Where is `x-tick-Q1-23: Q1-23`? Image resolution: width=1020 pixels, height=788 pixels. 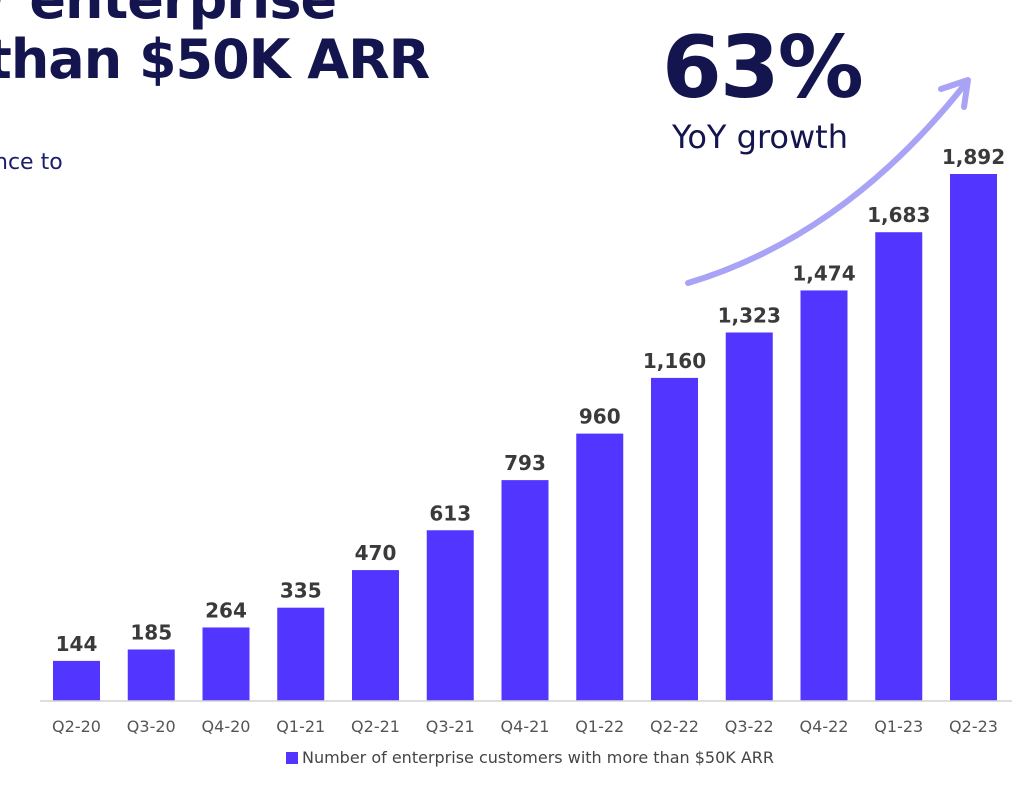 x-tick-Q1-23: Q1-23 is located at coordinates (898, 726).